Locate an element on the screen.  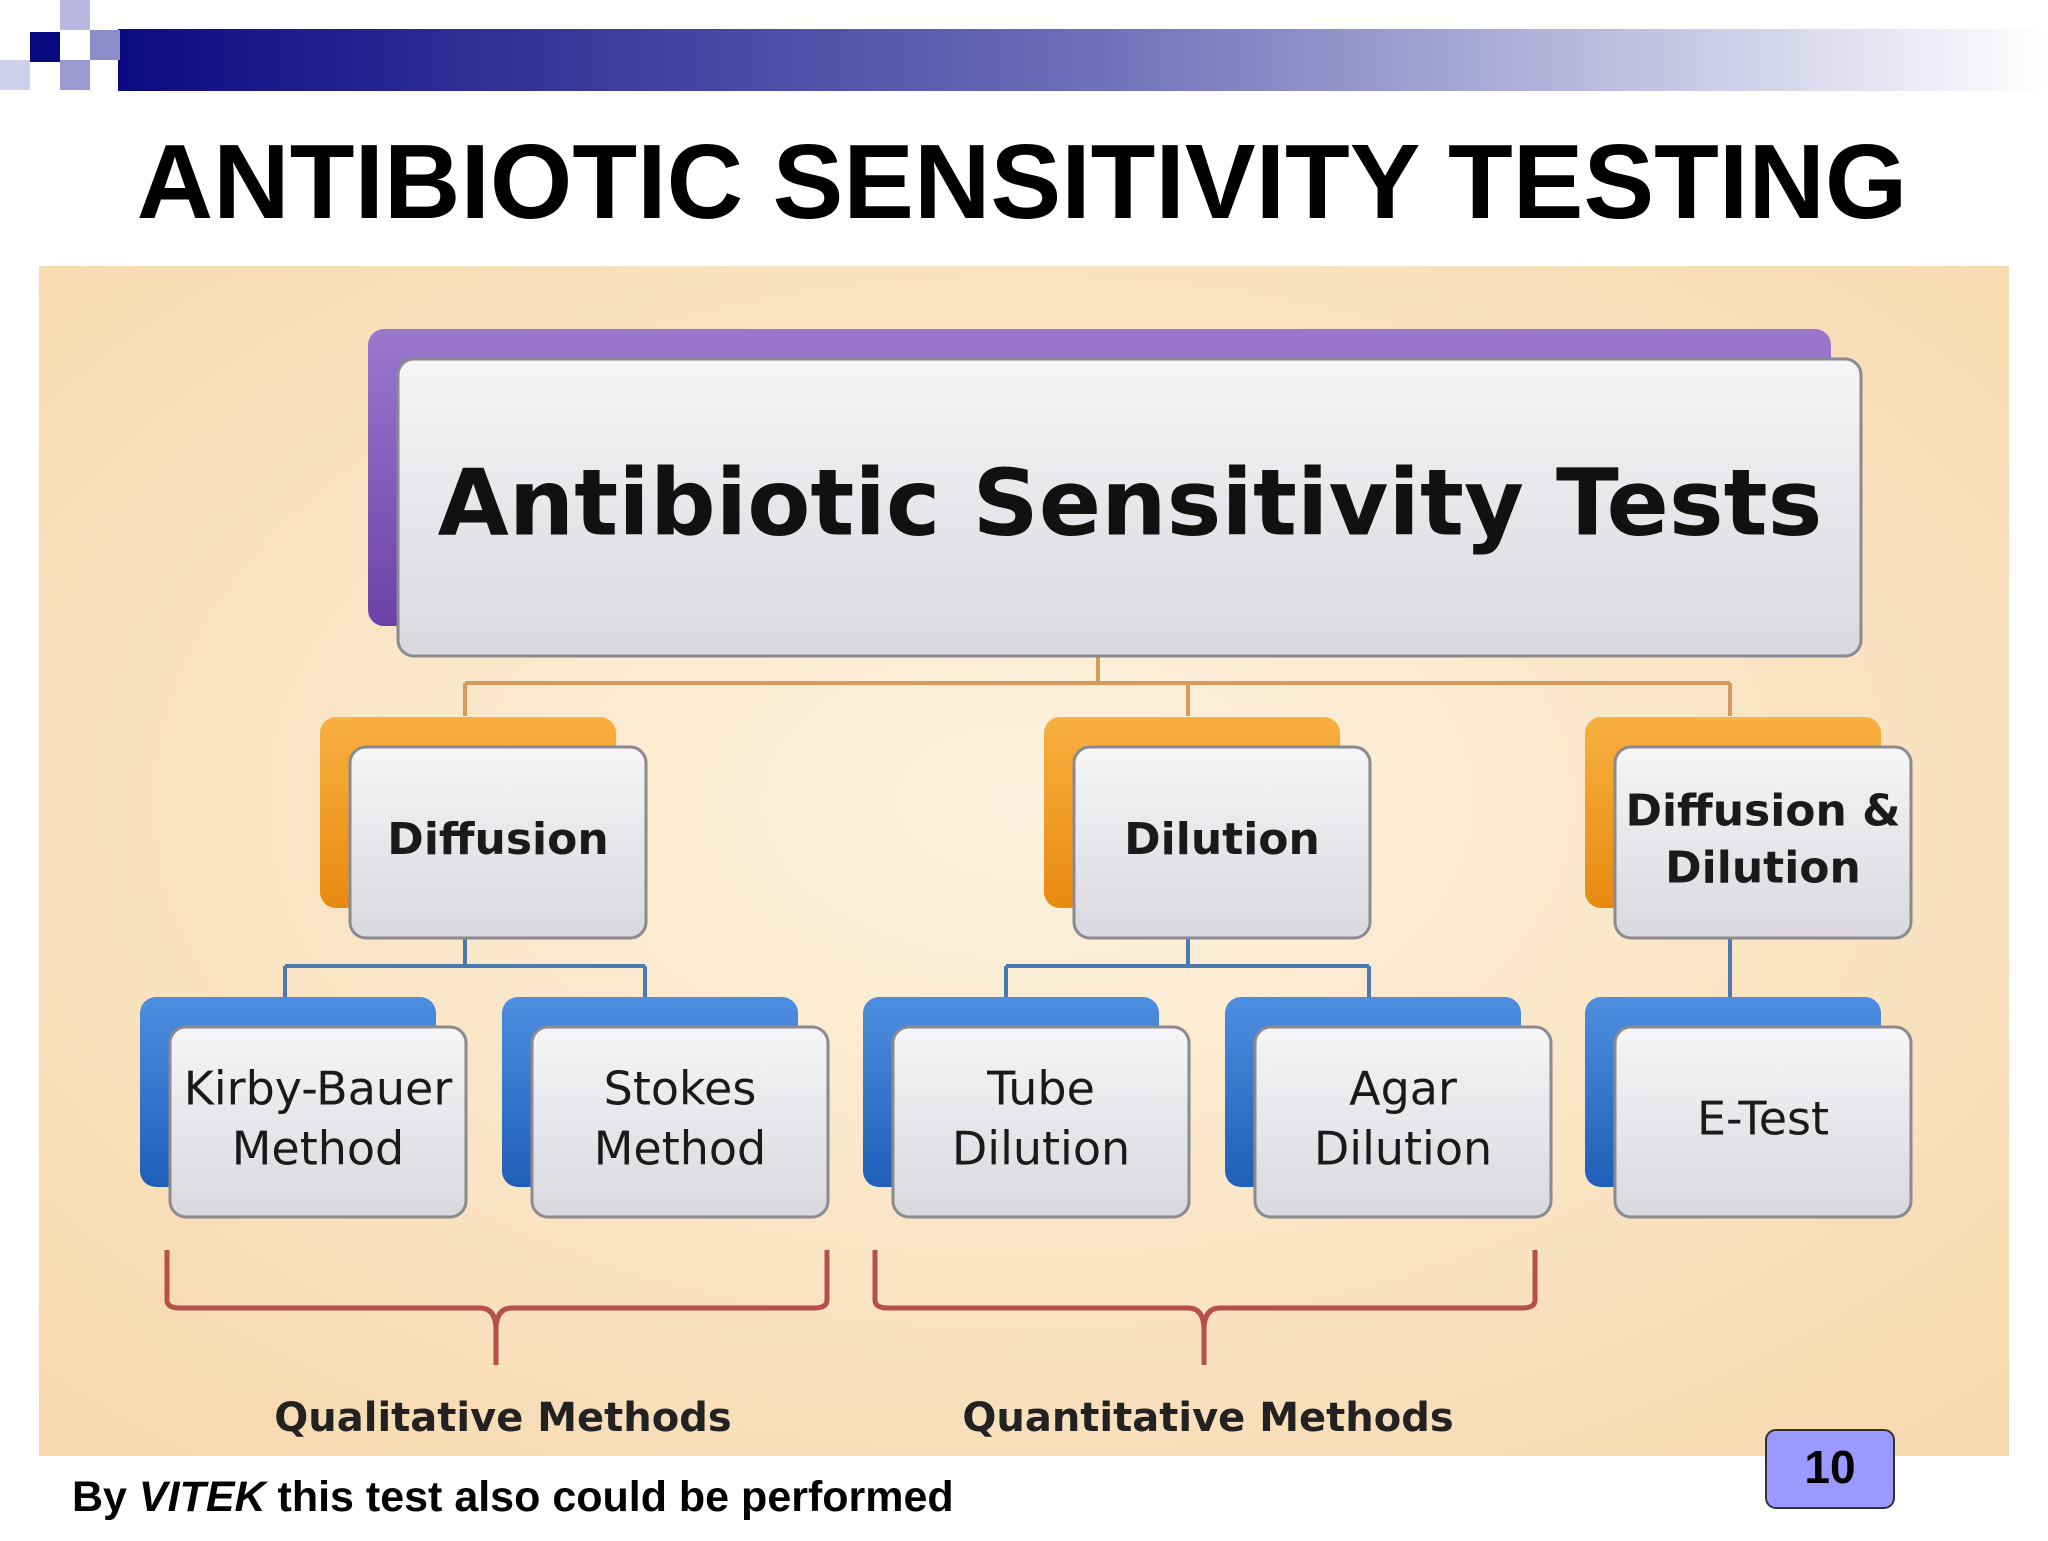
page-number: 10 is located at coordinates (1829, 1467).